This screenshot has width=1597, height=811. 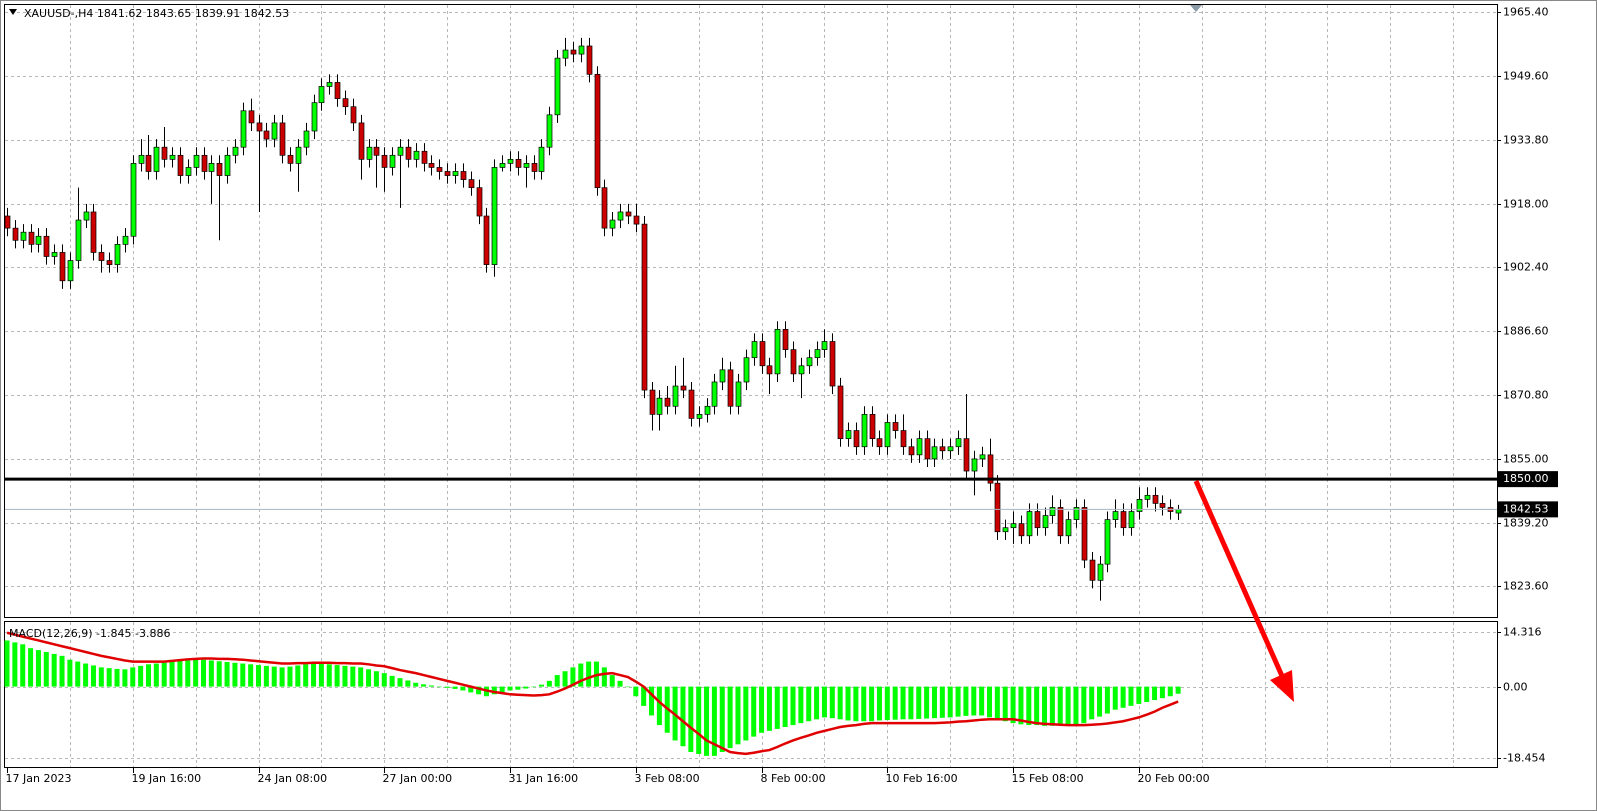 What do you see at coordinates (1526, 586) in the screenshot?
I see `y-tick-label: 1823.60` at bounding box center [1526, 586].